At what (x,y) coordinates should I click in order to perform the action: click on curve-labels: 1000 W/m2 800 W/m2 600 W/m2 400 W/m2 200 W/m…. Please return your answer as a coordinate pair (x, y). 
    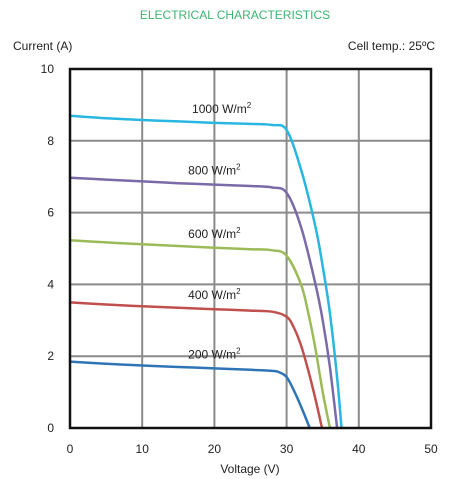
    Looking at the image, I should click on (220, 231).